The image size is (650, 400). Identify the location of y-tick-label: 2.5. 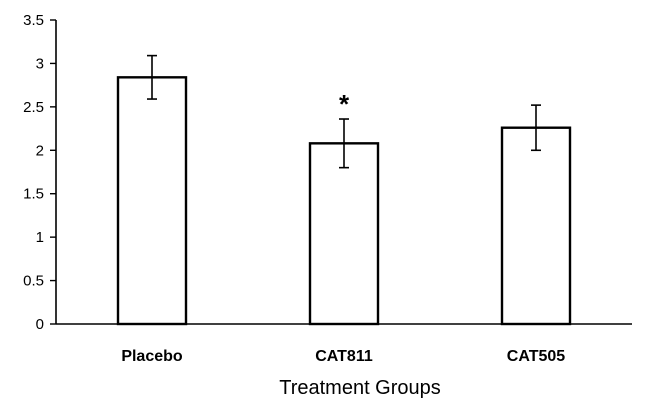
(33, 107).